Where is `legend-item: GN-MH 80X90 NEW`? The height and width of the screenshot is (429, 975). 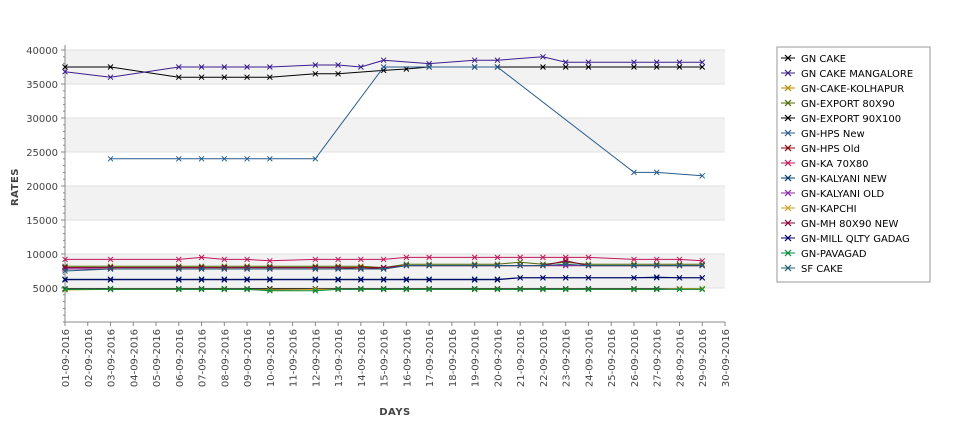
legend-item: GN-MH 80X90 NEW is located at coordinates (839, 224).